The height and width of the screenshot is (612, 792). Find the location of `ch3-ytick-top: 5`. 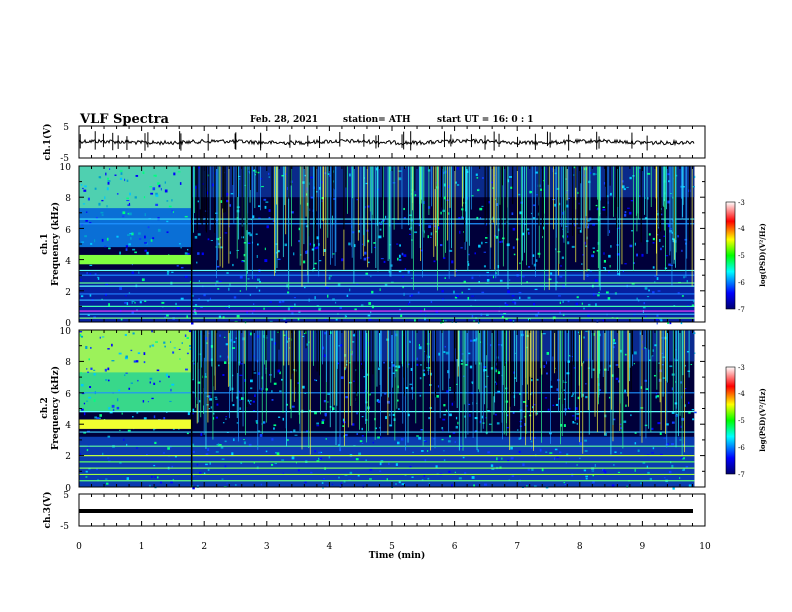

ch3-ytick-top: 5 is located at coordinates (66, 496).